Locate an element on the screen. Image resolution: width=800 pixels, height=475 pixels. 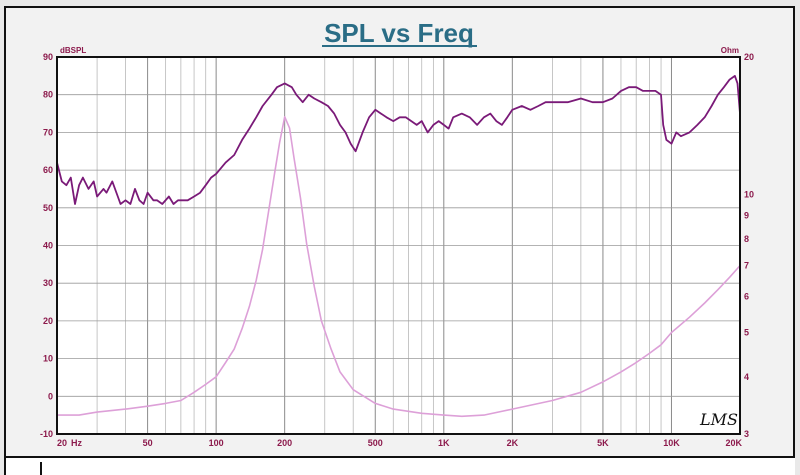
right-axis: 3 4 5 6 7 8 9 10 20 is located at coordinates (749, 245).